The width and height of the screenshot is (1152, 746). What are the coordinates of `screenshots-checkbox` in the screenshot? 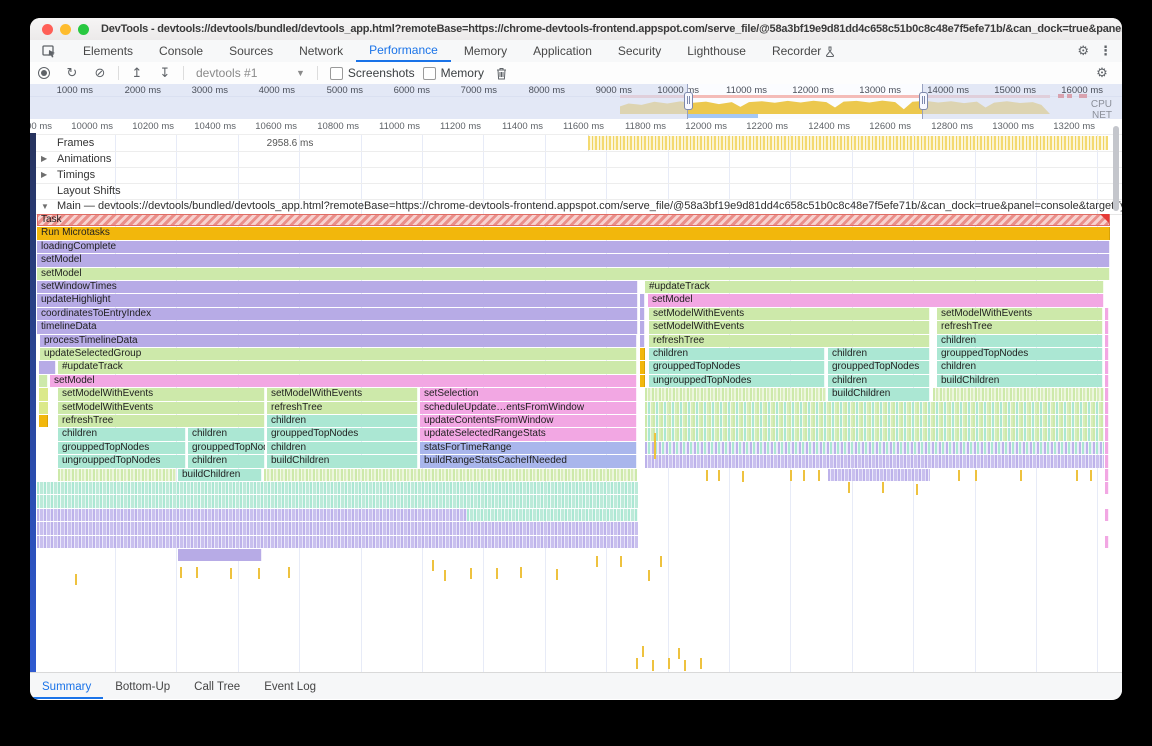 It's located at (336, 73).